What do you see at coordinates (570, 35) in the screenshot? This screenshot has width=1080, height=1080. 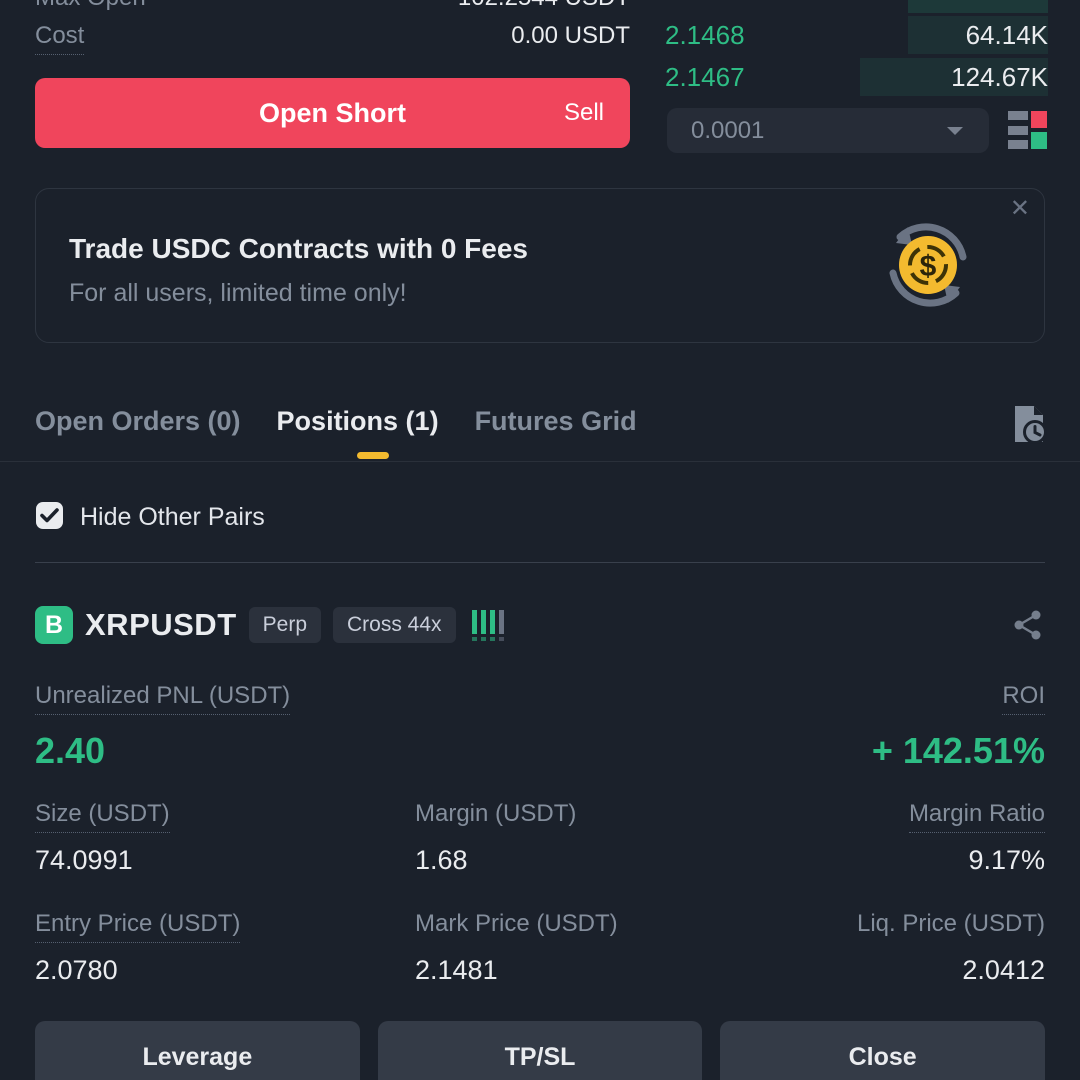 I see `cost-value: 0.00 USDT` at bounding box center [570, 35].